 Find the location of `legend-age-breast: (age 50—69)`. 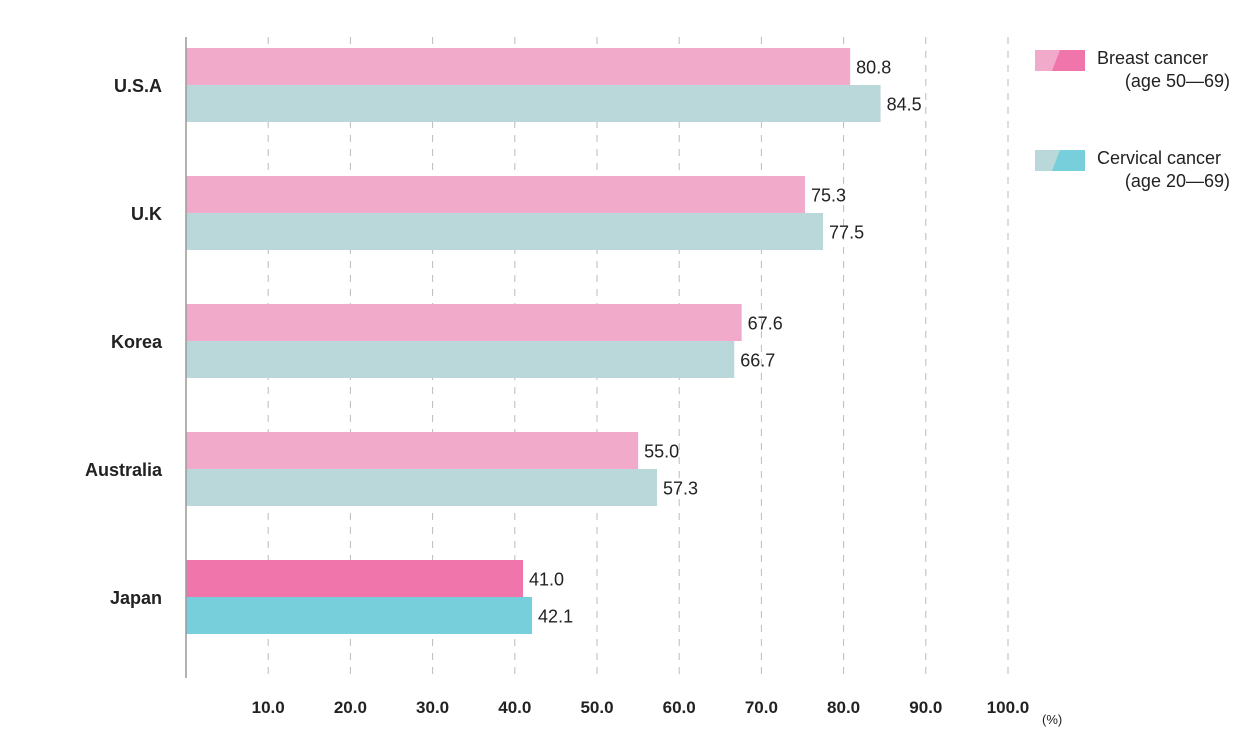

legend-age-breast: (age 50—69) is located at coordinates (1177, 81).